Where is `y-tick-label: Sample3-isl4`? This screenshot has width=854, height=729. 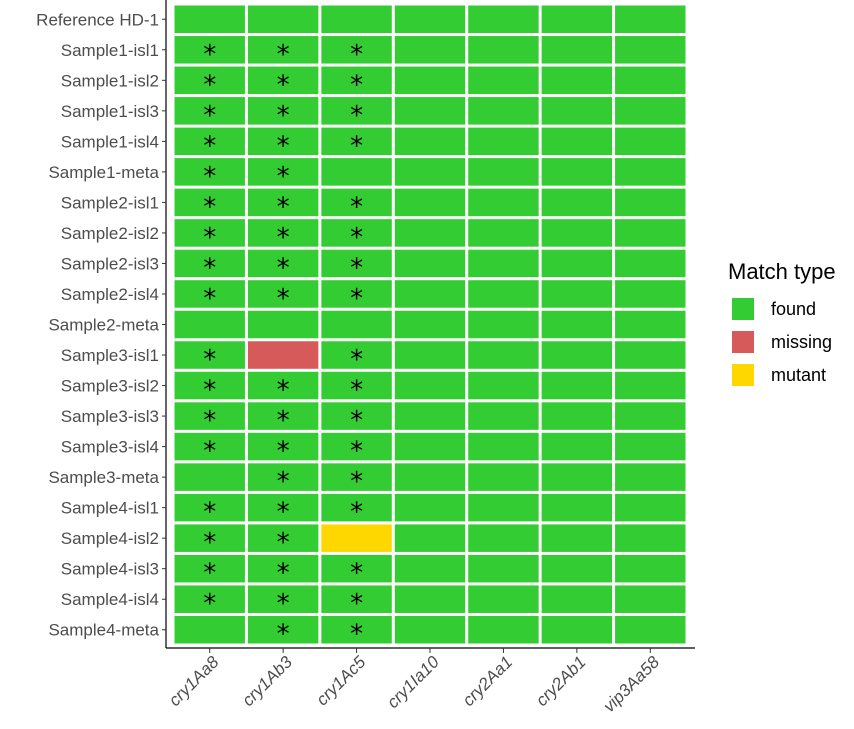 y-tick-label: Sample3-isl4 is located at coordinates (110, 447).